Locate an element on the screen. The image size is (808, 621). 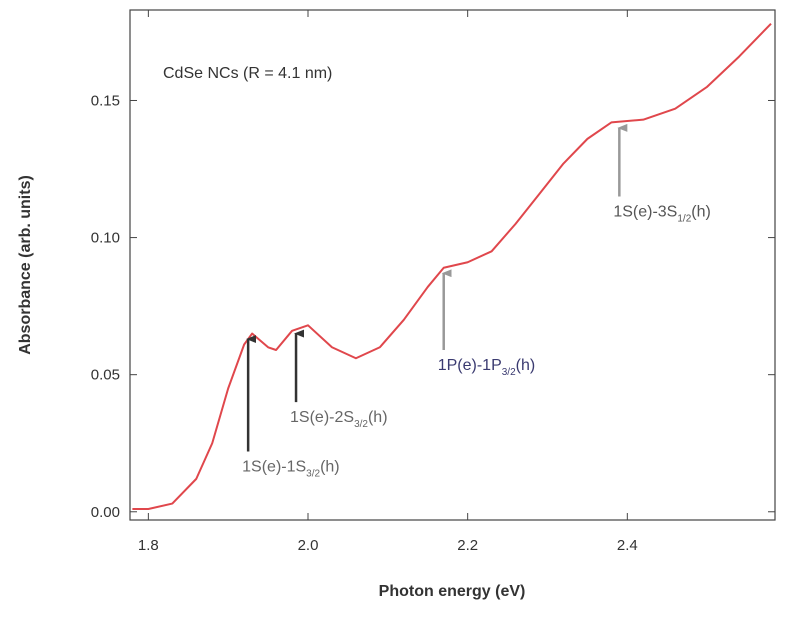
y-tick-label: 0.15 is located at coordinates (105, 100).